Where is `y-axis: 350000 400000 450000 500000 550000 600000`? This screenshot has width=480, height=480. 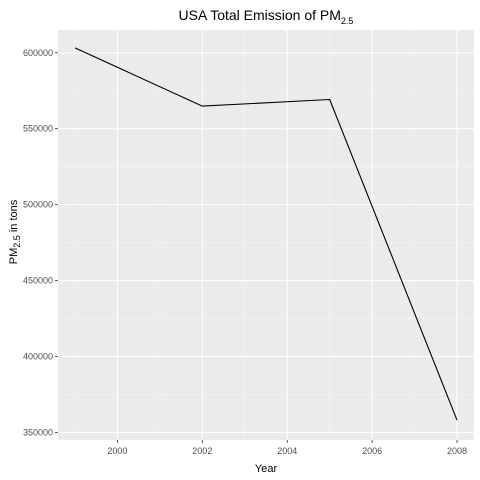
y-axis: 350000 400000 450000 500000 550000 600000 is located at coordinates (40, 242).